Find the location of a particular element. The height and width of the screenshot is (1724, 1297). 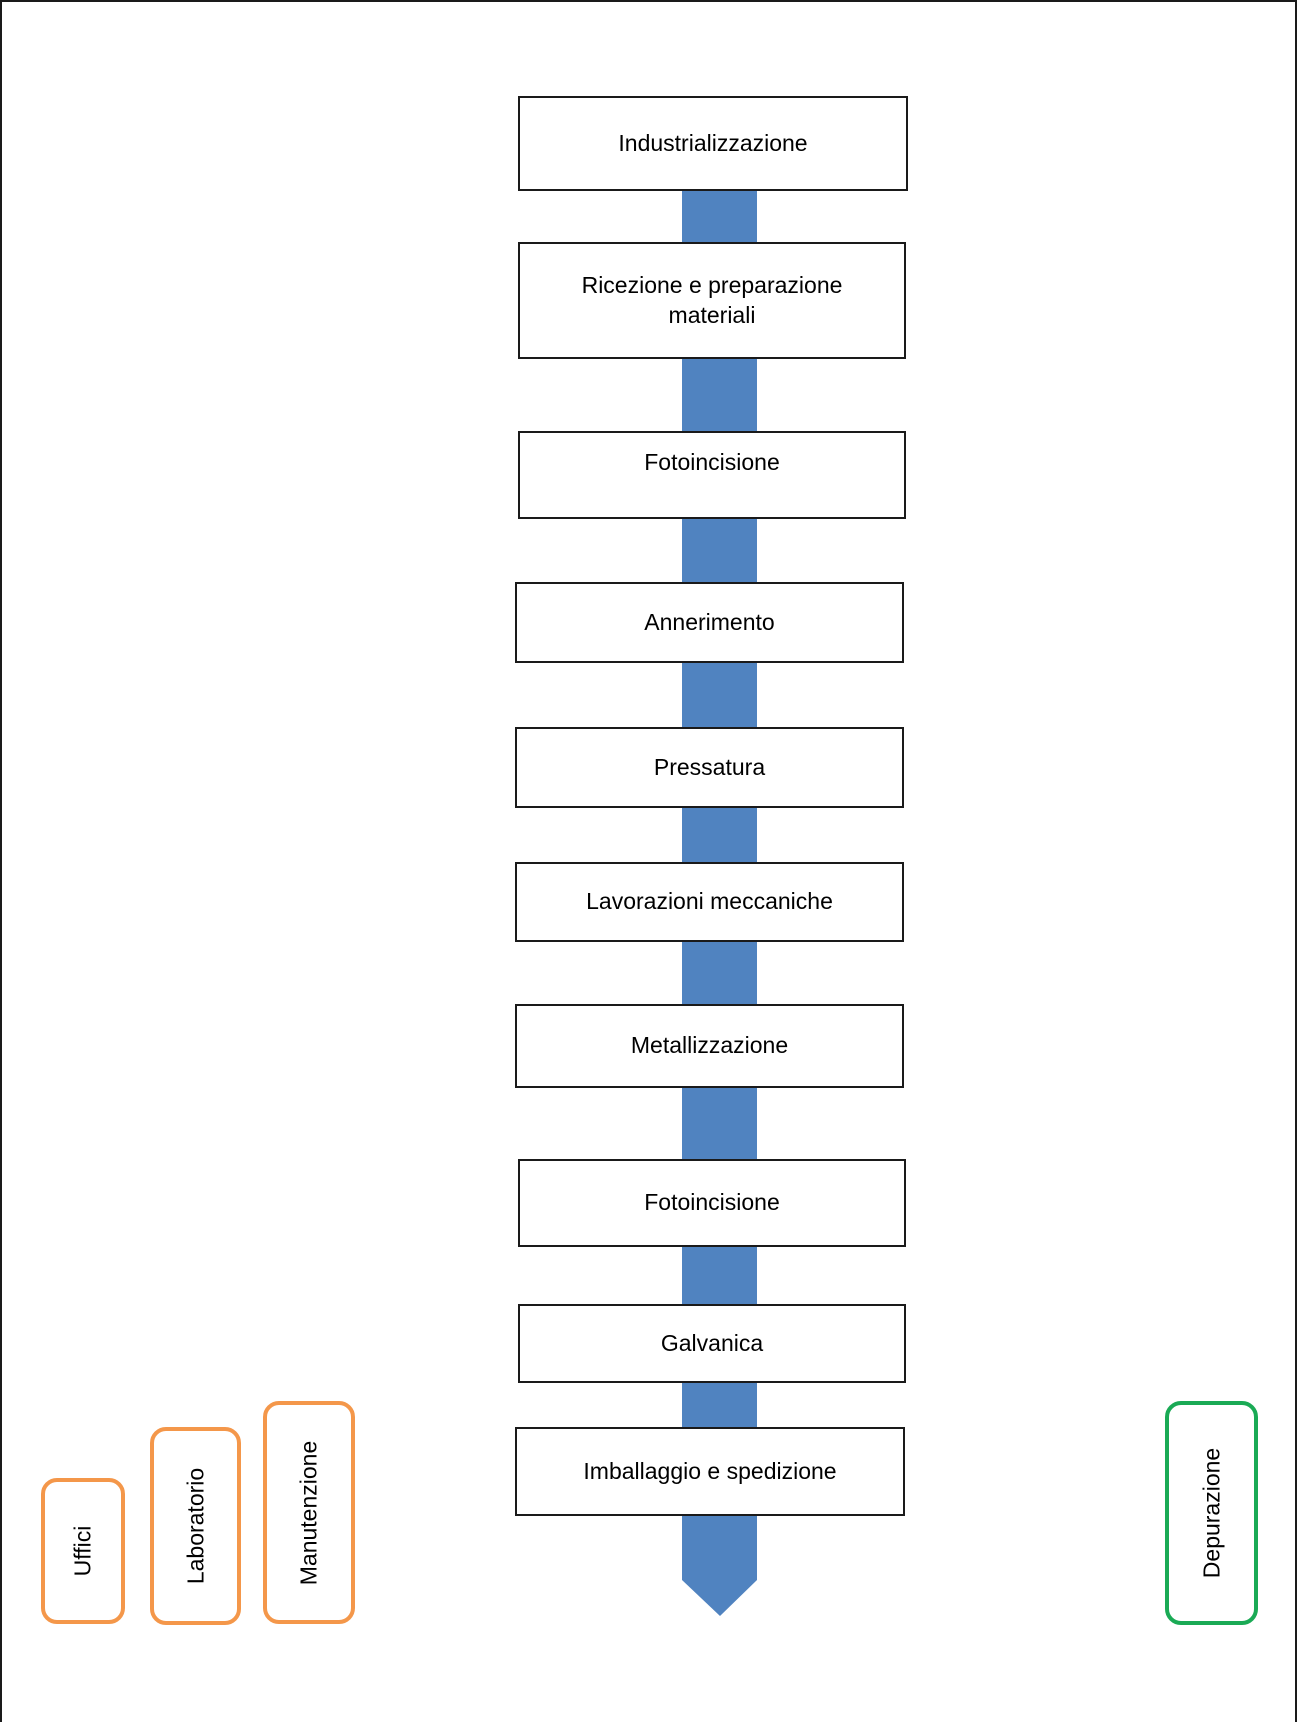

support-unit-label: Uffici is located at coordinates (82, 1551).